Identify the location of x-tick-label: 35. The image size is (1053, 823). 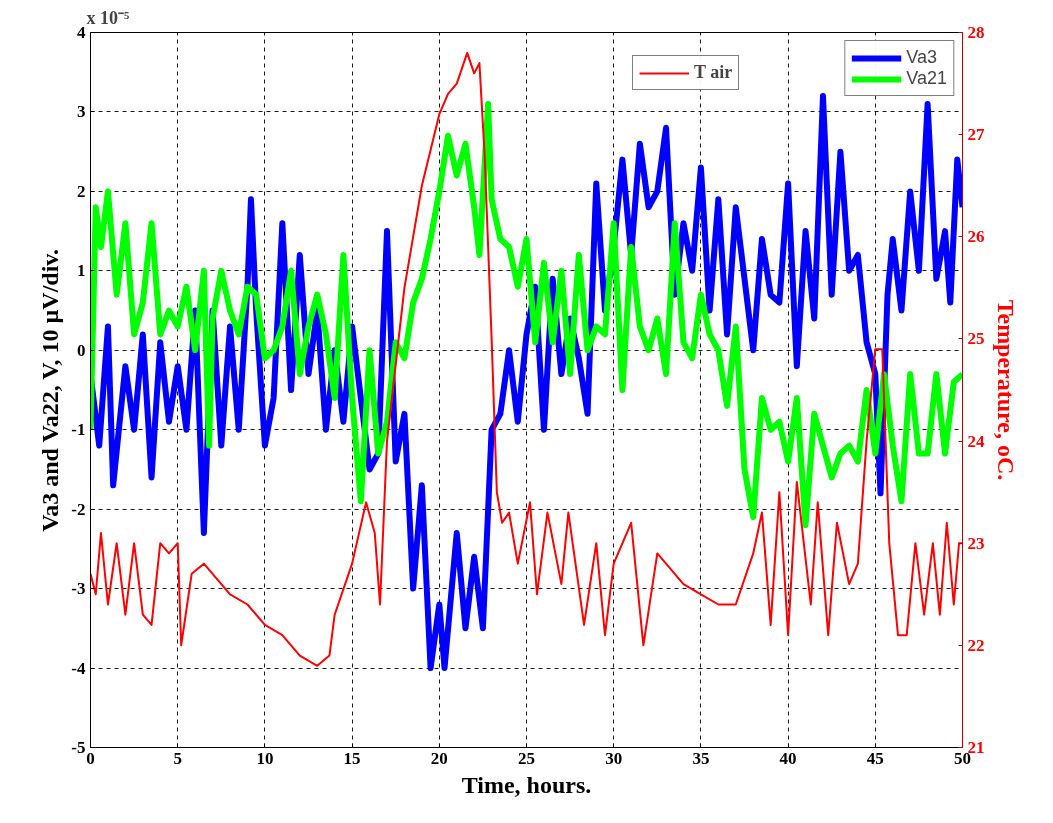
(701, 758).